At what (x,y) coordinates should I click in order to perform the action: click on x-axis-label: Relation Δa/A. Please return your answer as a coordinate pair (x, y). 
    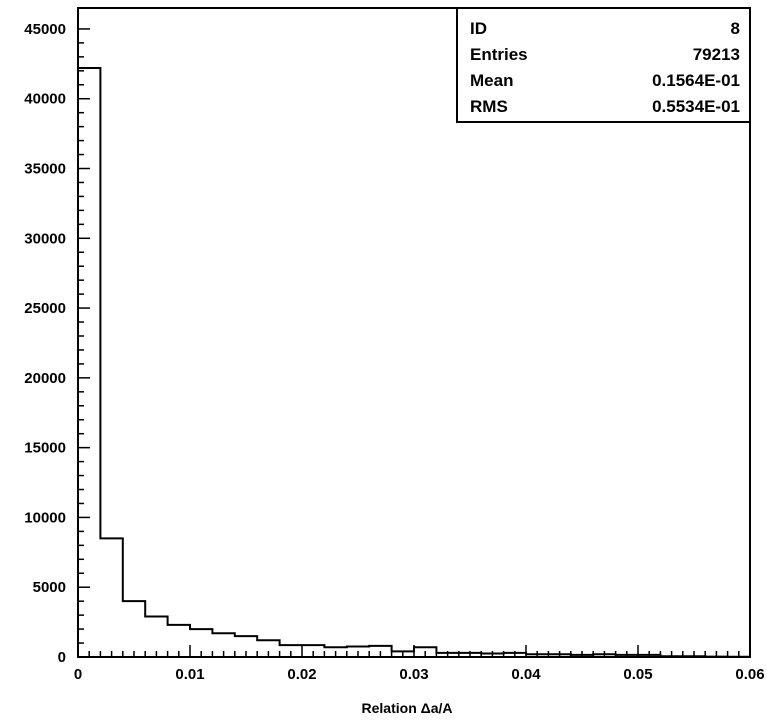
    Looking at the image, I should click on (407, 708).